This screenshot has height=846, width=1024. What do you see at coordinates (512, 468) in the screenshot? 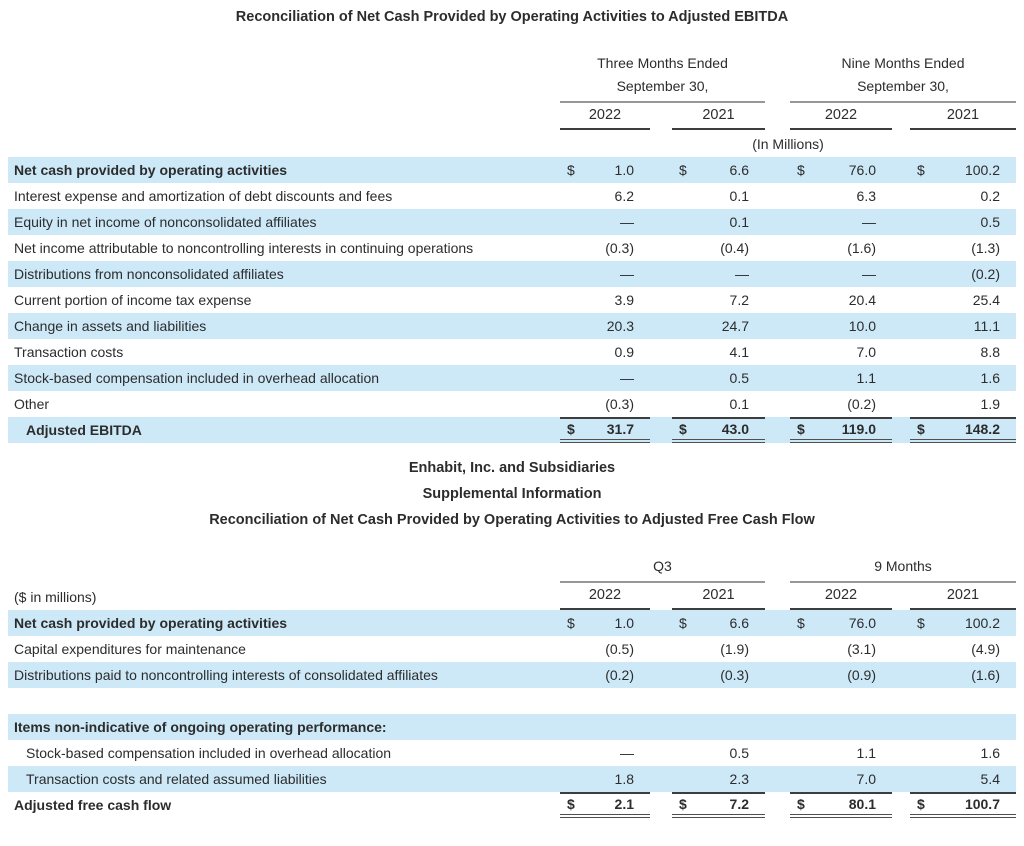
I see `company-name: Enhabit, Inc. and Subsidiaries` at bounding box center [512, 468].